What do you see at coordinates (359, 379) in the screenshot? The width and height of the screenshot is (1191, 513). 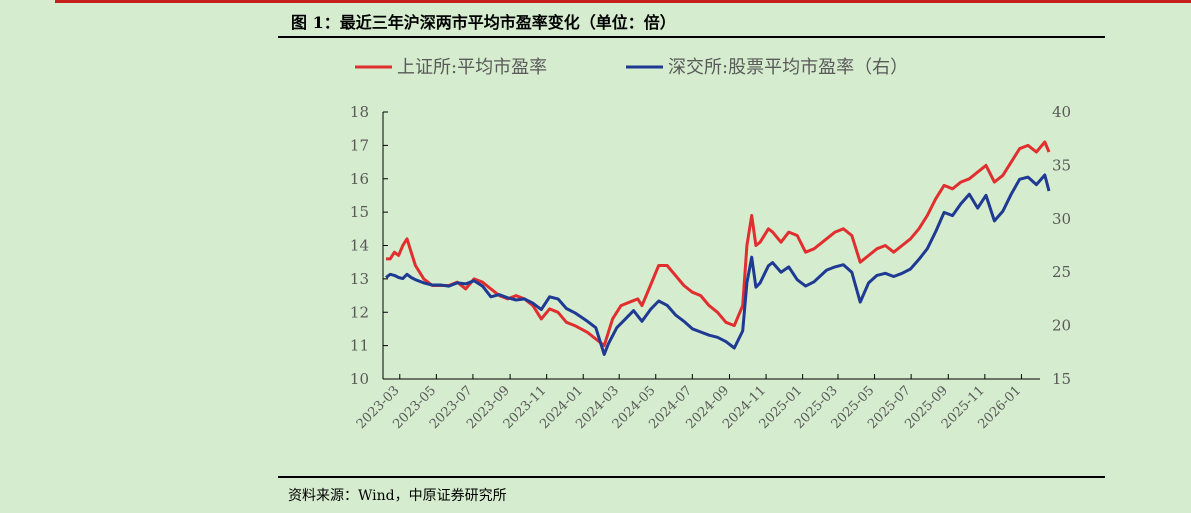 I see `left-axis-tick-label: 10` at bounding box center [359, 379].